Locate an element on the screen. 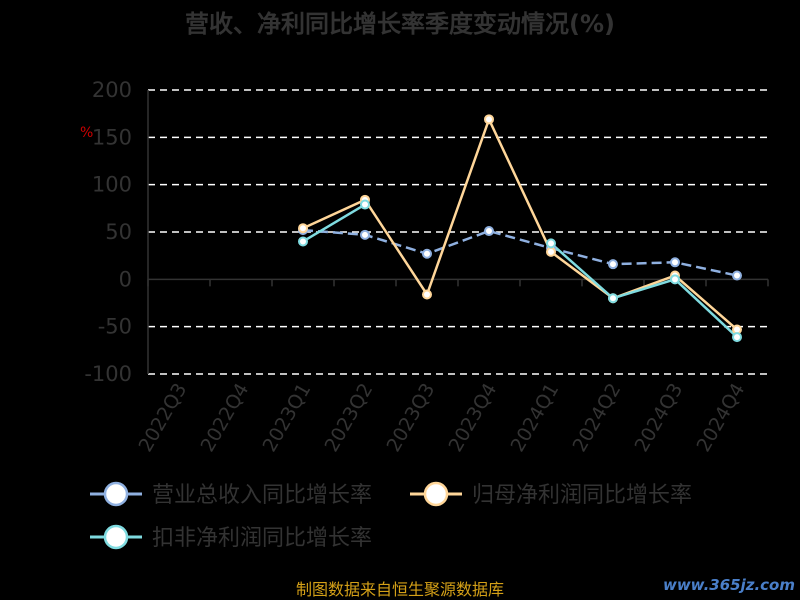 The width and height of the screenshot is (800, 600). source-note: 制图数据来自恒生聚源数据库 is located at coordinates (400, 589).